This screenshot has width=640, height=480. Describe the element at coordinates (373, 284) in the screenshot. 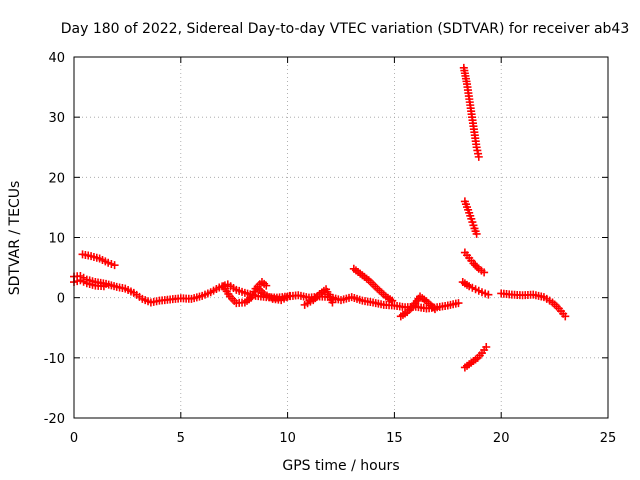

I see `series-arc-13h-descending` at that location.